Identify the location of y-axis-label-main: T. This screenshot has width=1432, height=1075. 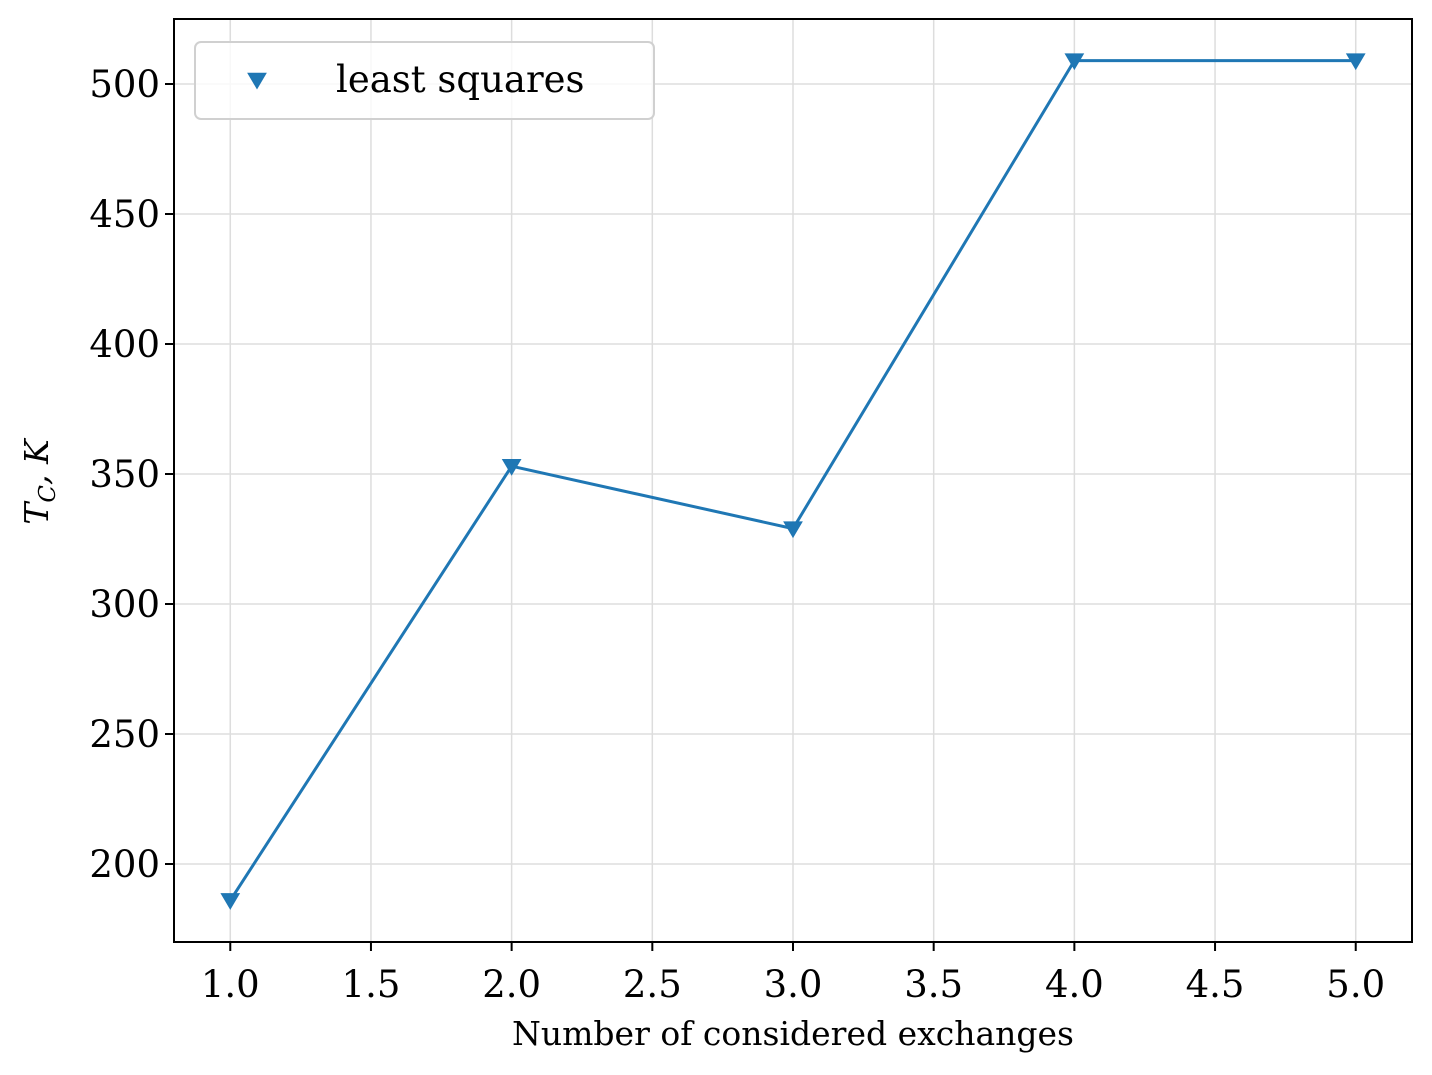
(36, 512).